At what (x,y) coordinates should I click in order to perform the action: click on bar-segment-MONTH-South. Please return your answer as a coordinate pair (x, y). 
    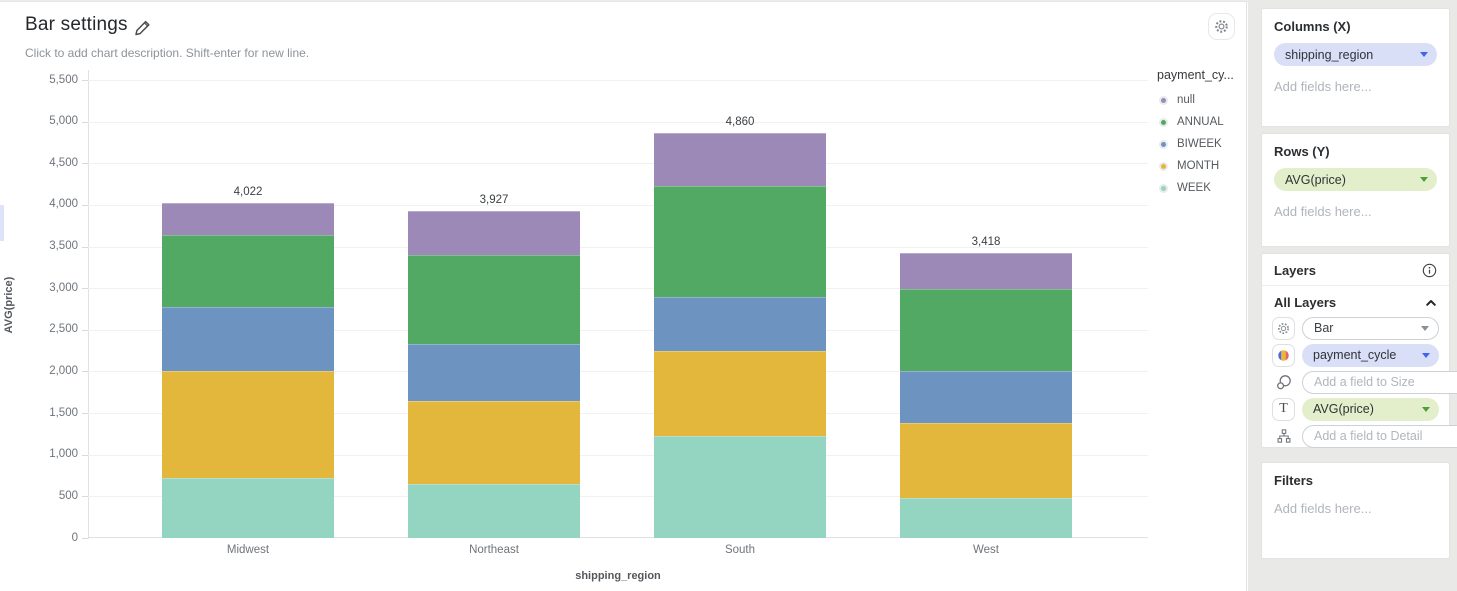
    Looking at the image, I should click on (740, 393).